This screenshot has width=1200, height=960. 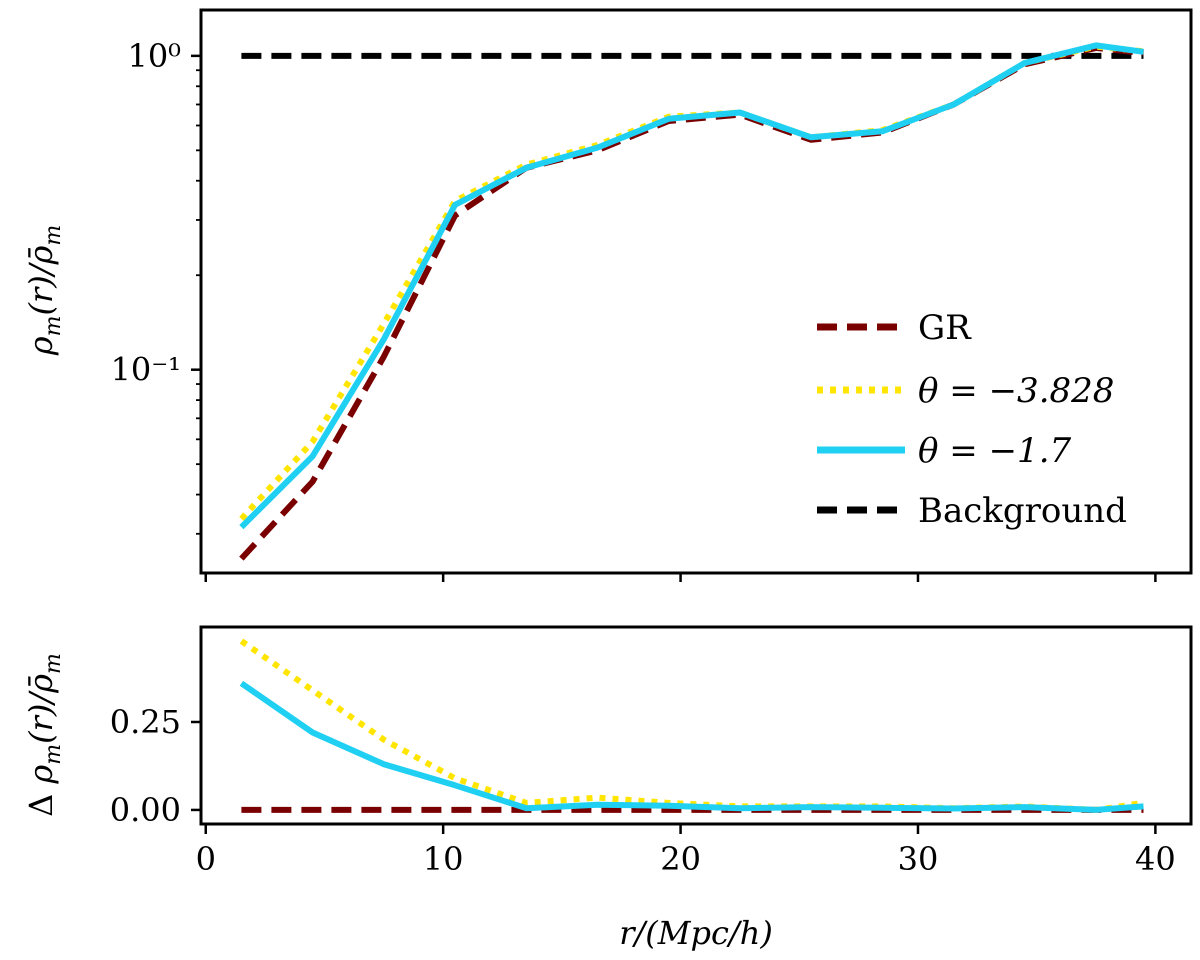 What do you see at coordinates (206, 859) in the screenshot?
I see `bottom-x-tick-label: 0` at bounding box center [206, 859].